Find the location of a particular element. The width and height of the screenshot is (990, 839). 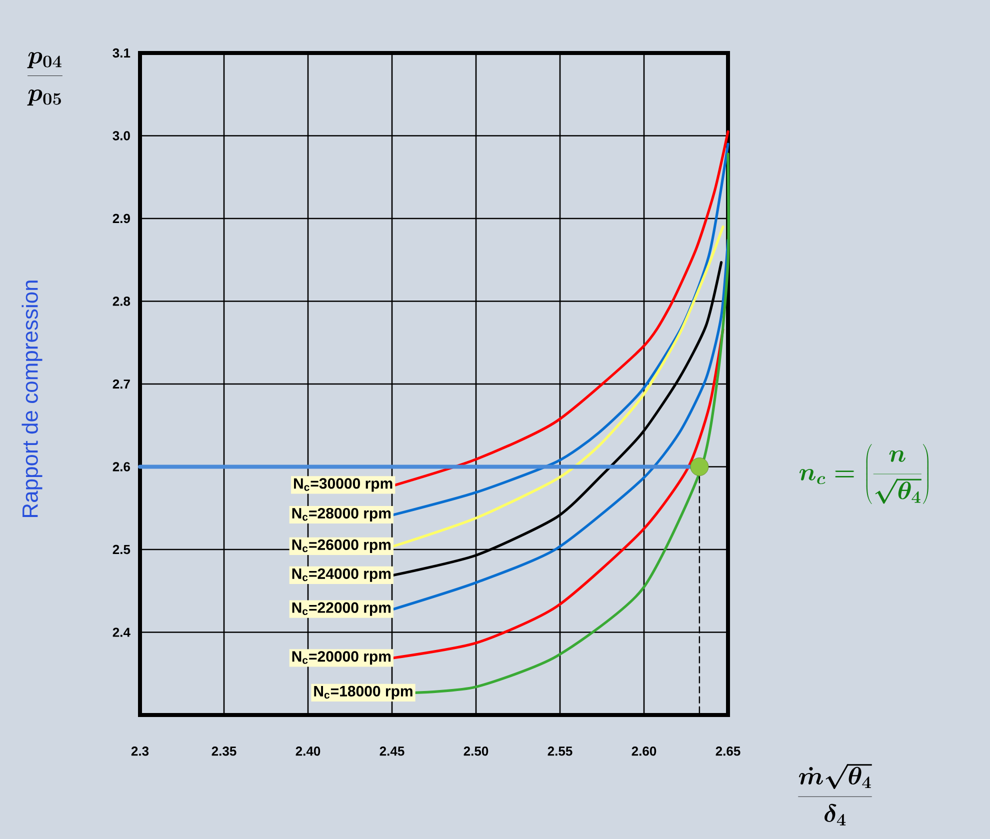

series-label: N$_{c}$=20000 rpm is located at coordinates (341, 658).